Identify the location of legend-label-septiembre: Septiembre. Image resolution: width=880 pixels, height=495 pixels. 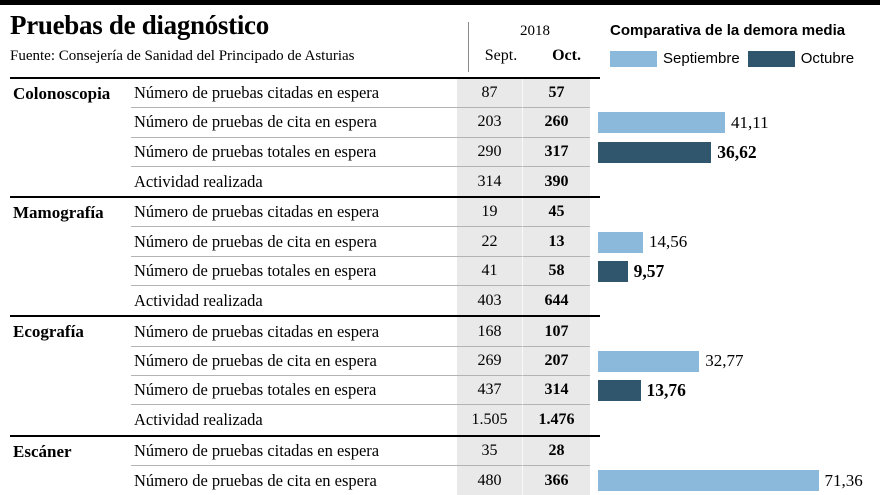
(701, 58).